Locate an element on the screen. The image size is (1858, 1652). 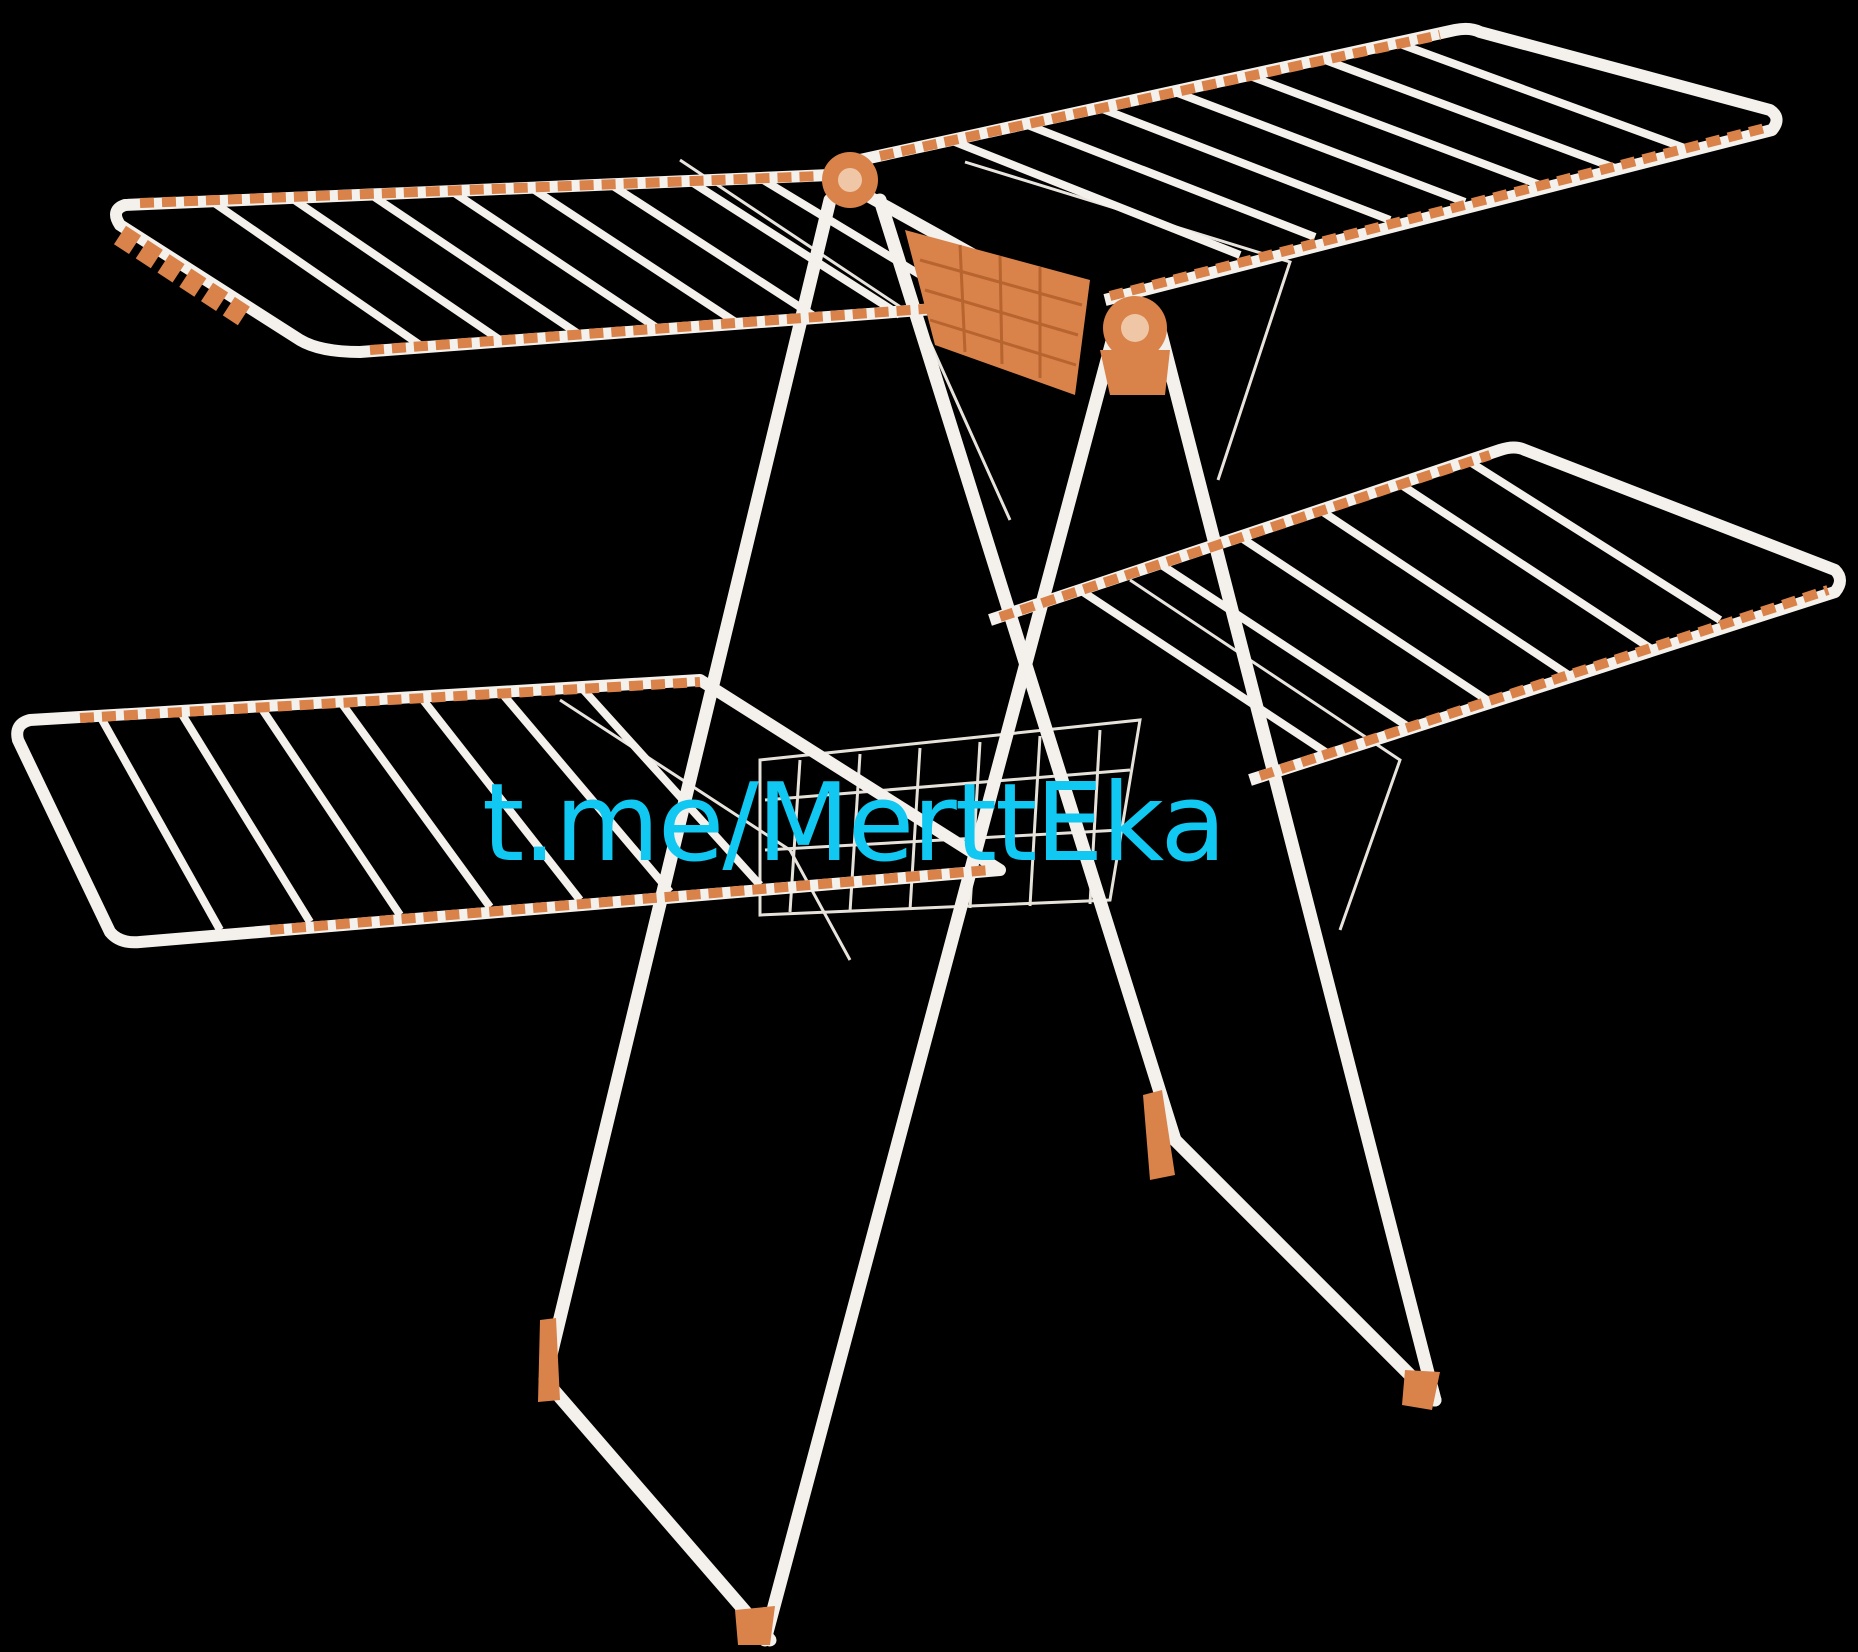
watermark-text: t.me/MerttEka is located at coordinates (854, 823).